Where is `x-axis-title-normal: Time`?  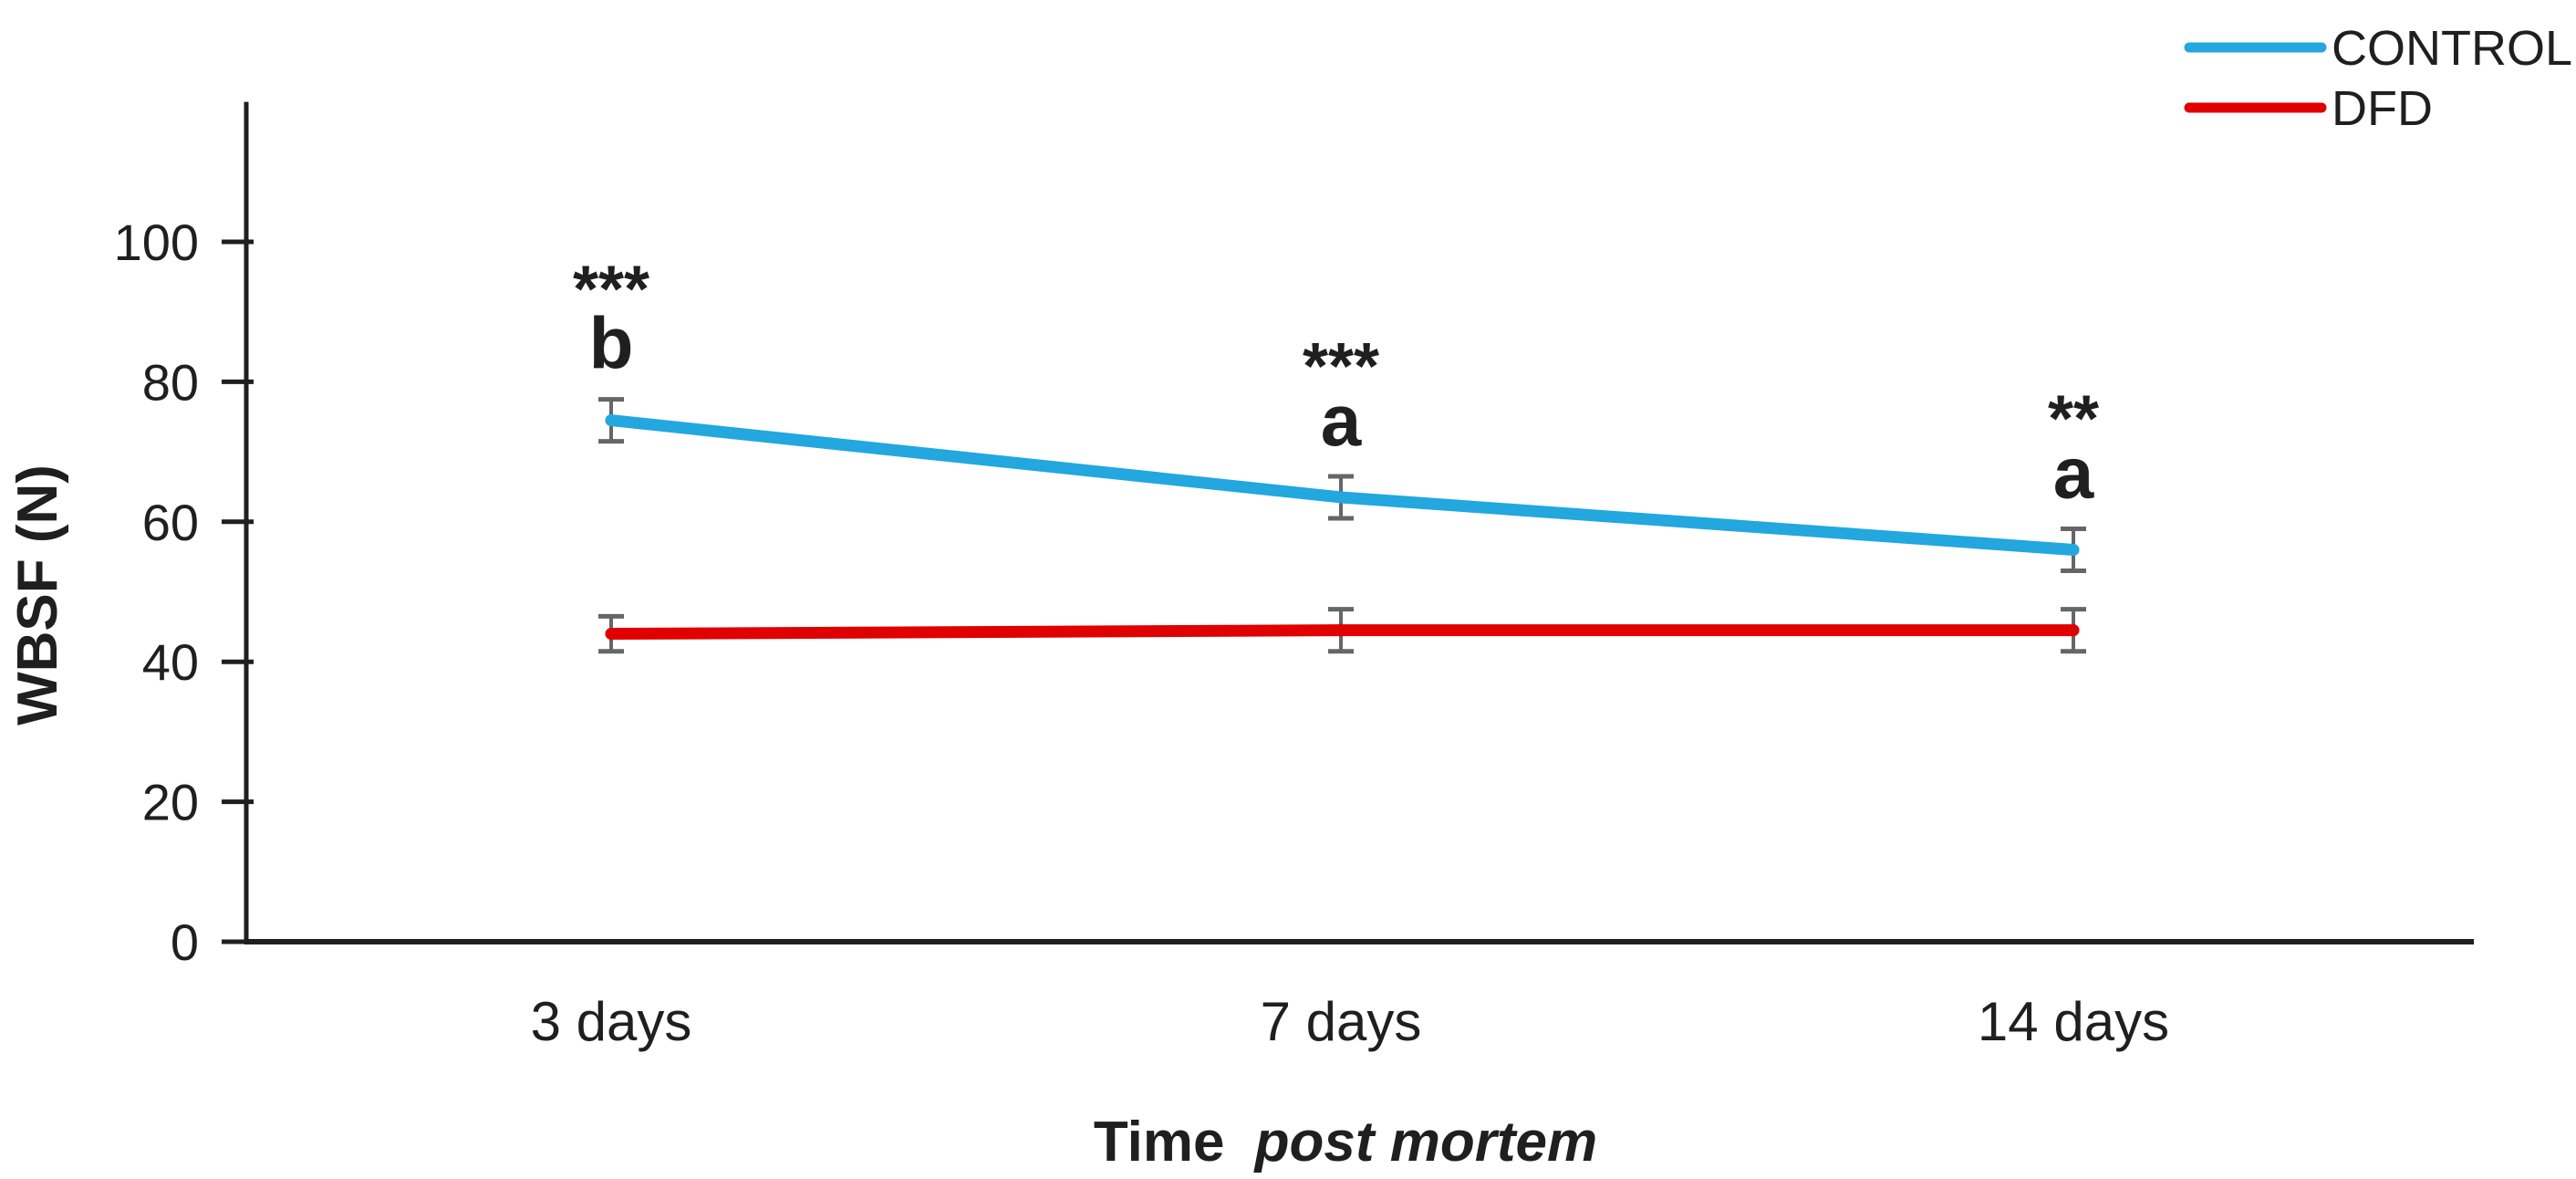 x-axis-title-normal: Time is located at coordinates (1159, 1142).